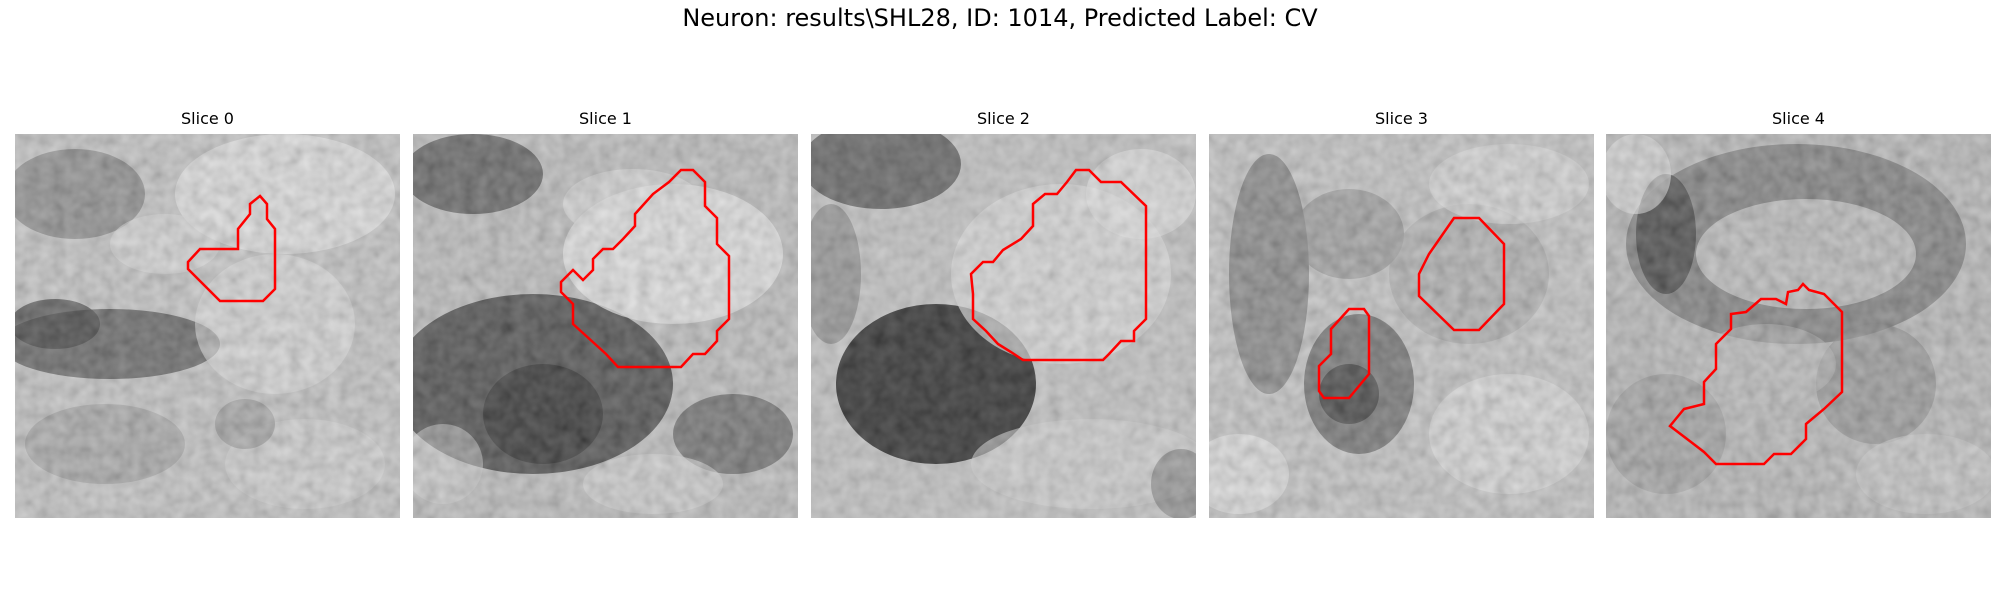 The width and height of the screenshot is (2000, 600). I want to click on slice-panel-4: Slice 4, so click(1798, 119).